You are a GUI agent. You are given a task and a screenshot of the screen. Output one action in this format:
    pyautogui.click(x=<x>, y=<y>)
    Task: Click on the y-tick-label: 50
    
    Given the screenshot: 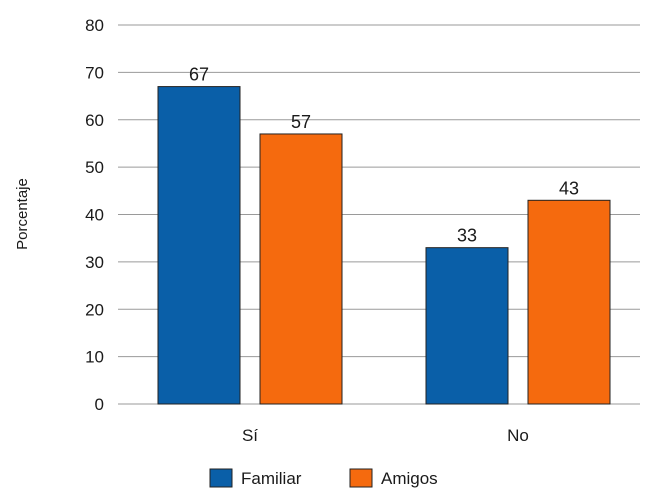 What is the action you would take?
    pyautogui.click(x=94, y=167)
    